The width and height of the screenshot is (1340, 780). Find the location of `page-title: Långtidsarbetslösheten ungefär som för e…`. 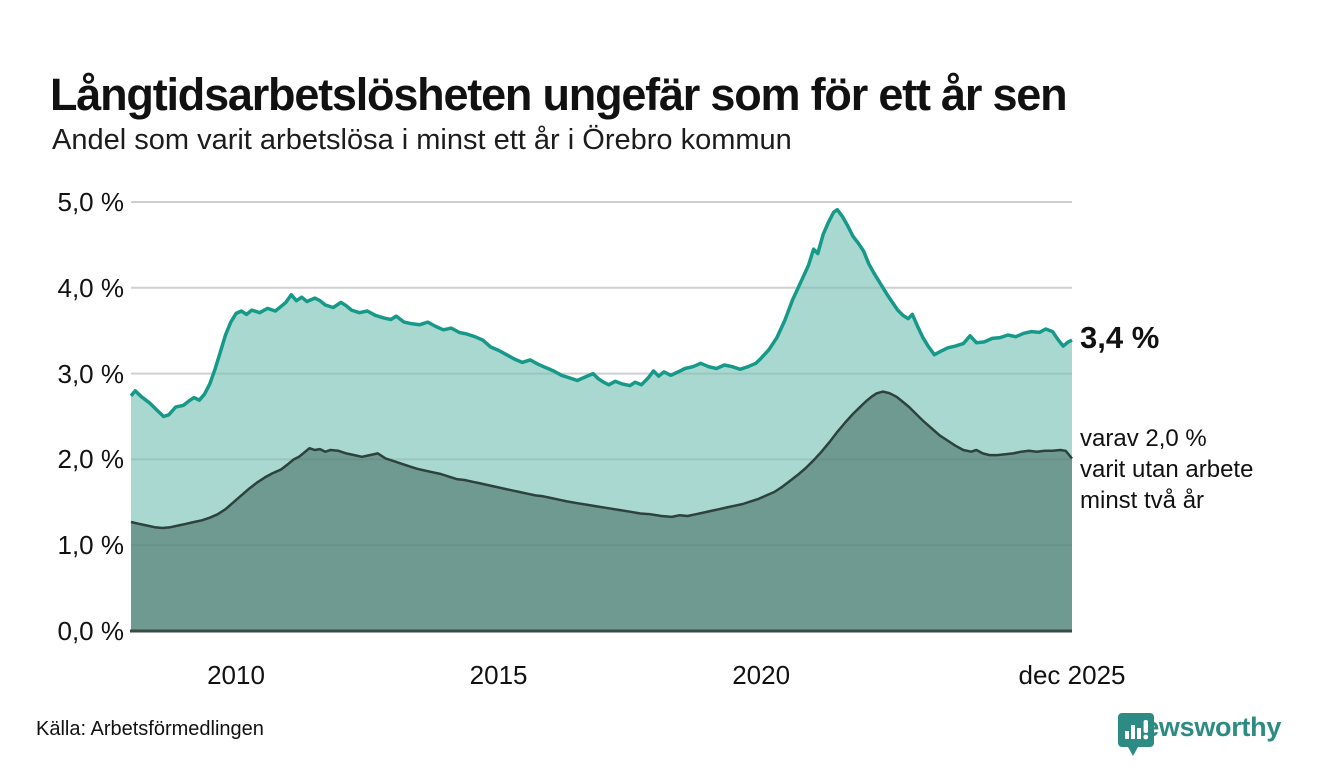

page-title: Långtidsarbetslösheten ungefär som för e… is located at coordinates (559, 95).